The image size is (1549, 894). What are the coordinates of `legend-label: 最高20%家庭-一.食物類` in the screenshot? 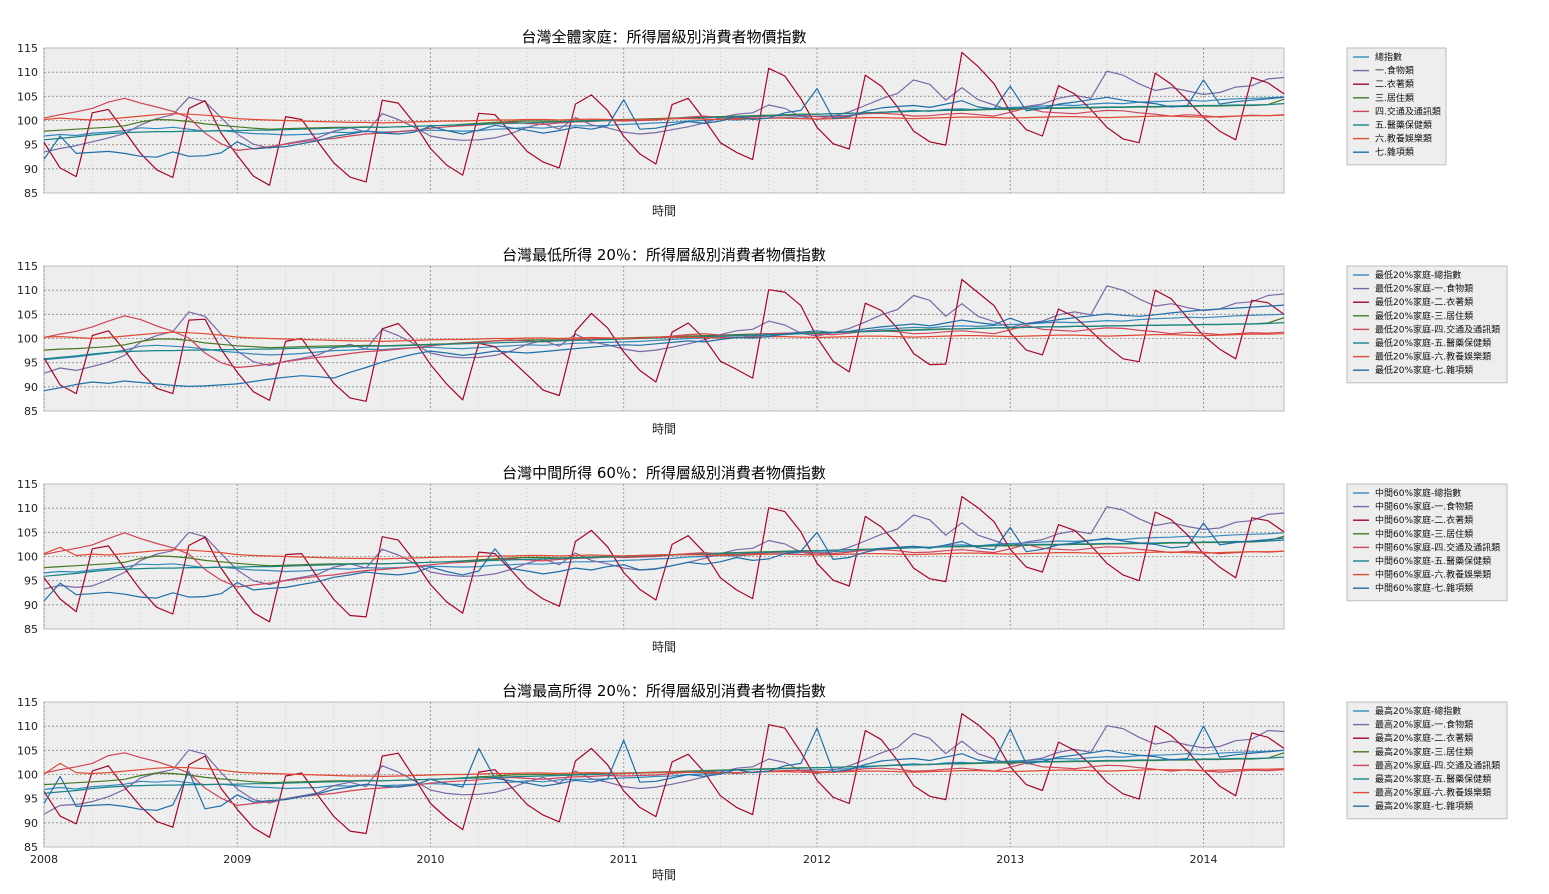 It's located at (1424, 725).